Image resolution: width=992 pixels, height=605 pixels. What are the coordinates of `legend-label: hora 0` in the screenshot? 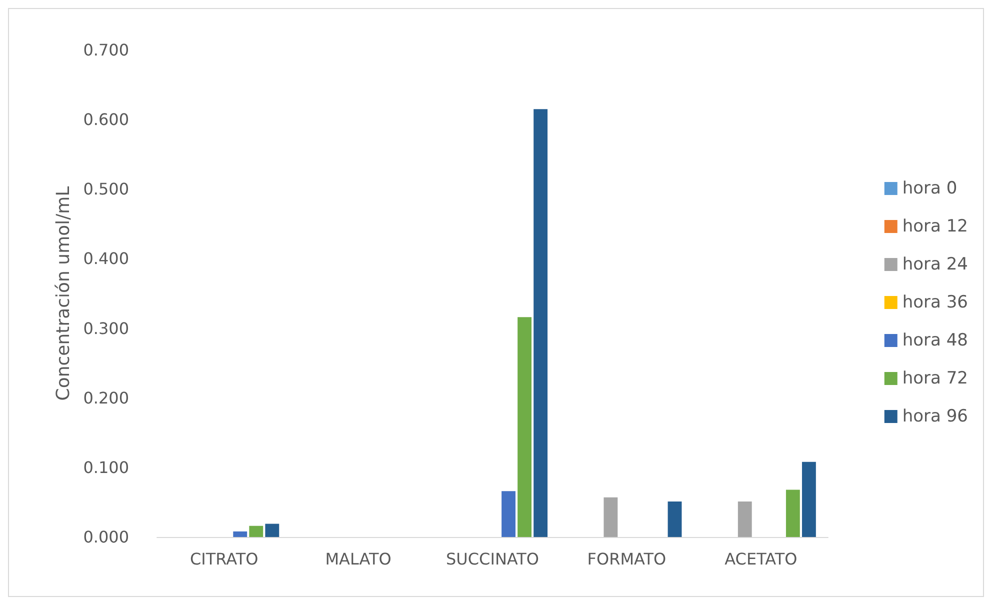 It's located at (930, 188).